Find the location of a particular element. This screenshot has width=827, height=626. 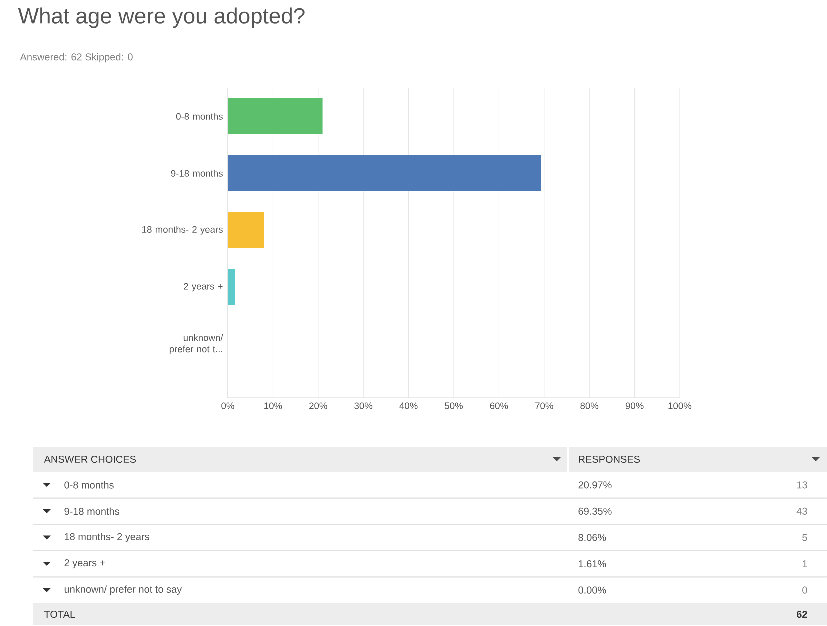

x-tick-label: 90% is located at coordinates (635, 406).